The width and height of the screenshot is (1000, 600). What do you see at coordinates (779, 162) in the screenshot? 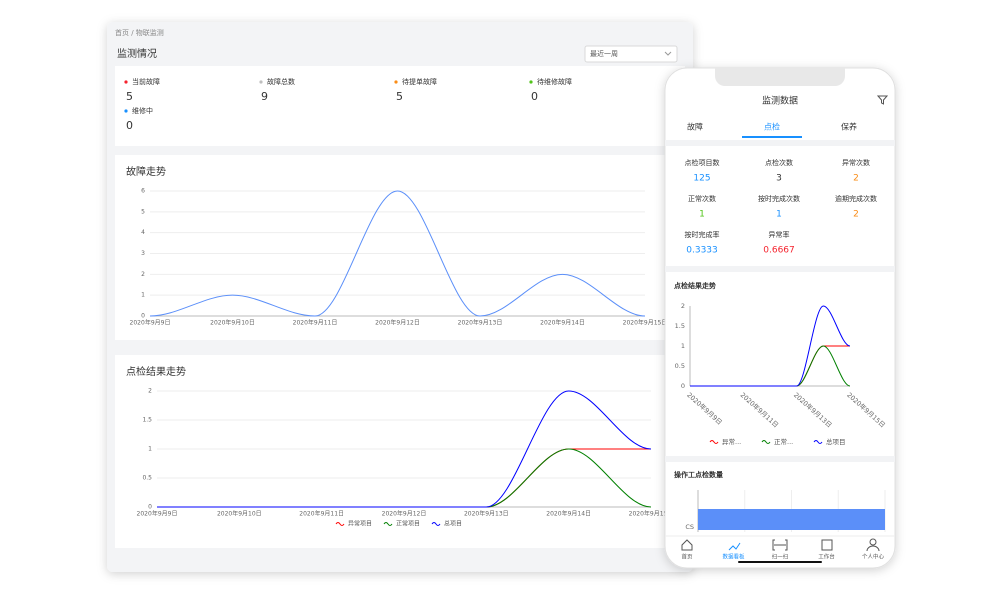
I see `stat-label: 点检次数` at bounding box center [779, 162].